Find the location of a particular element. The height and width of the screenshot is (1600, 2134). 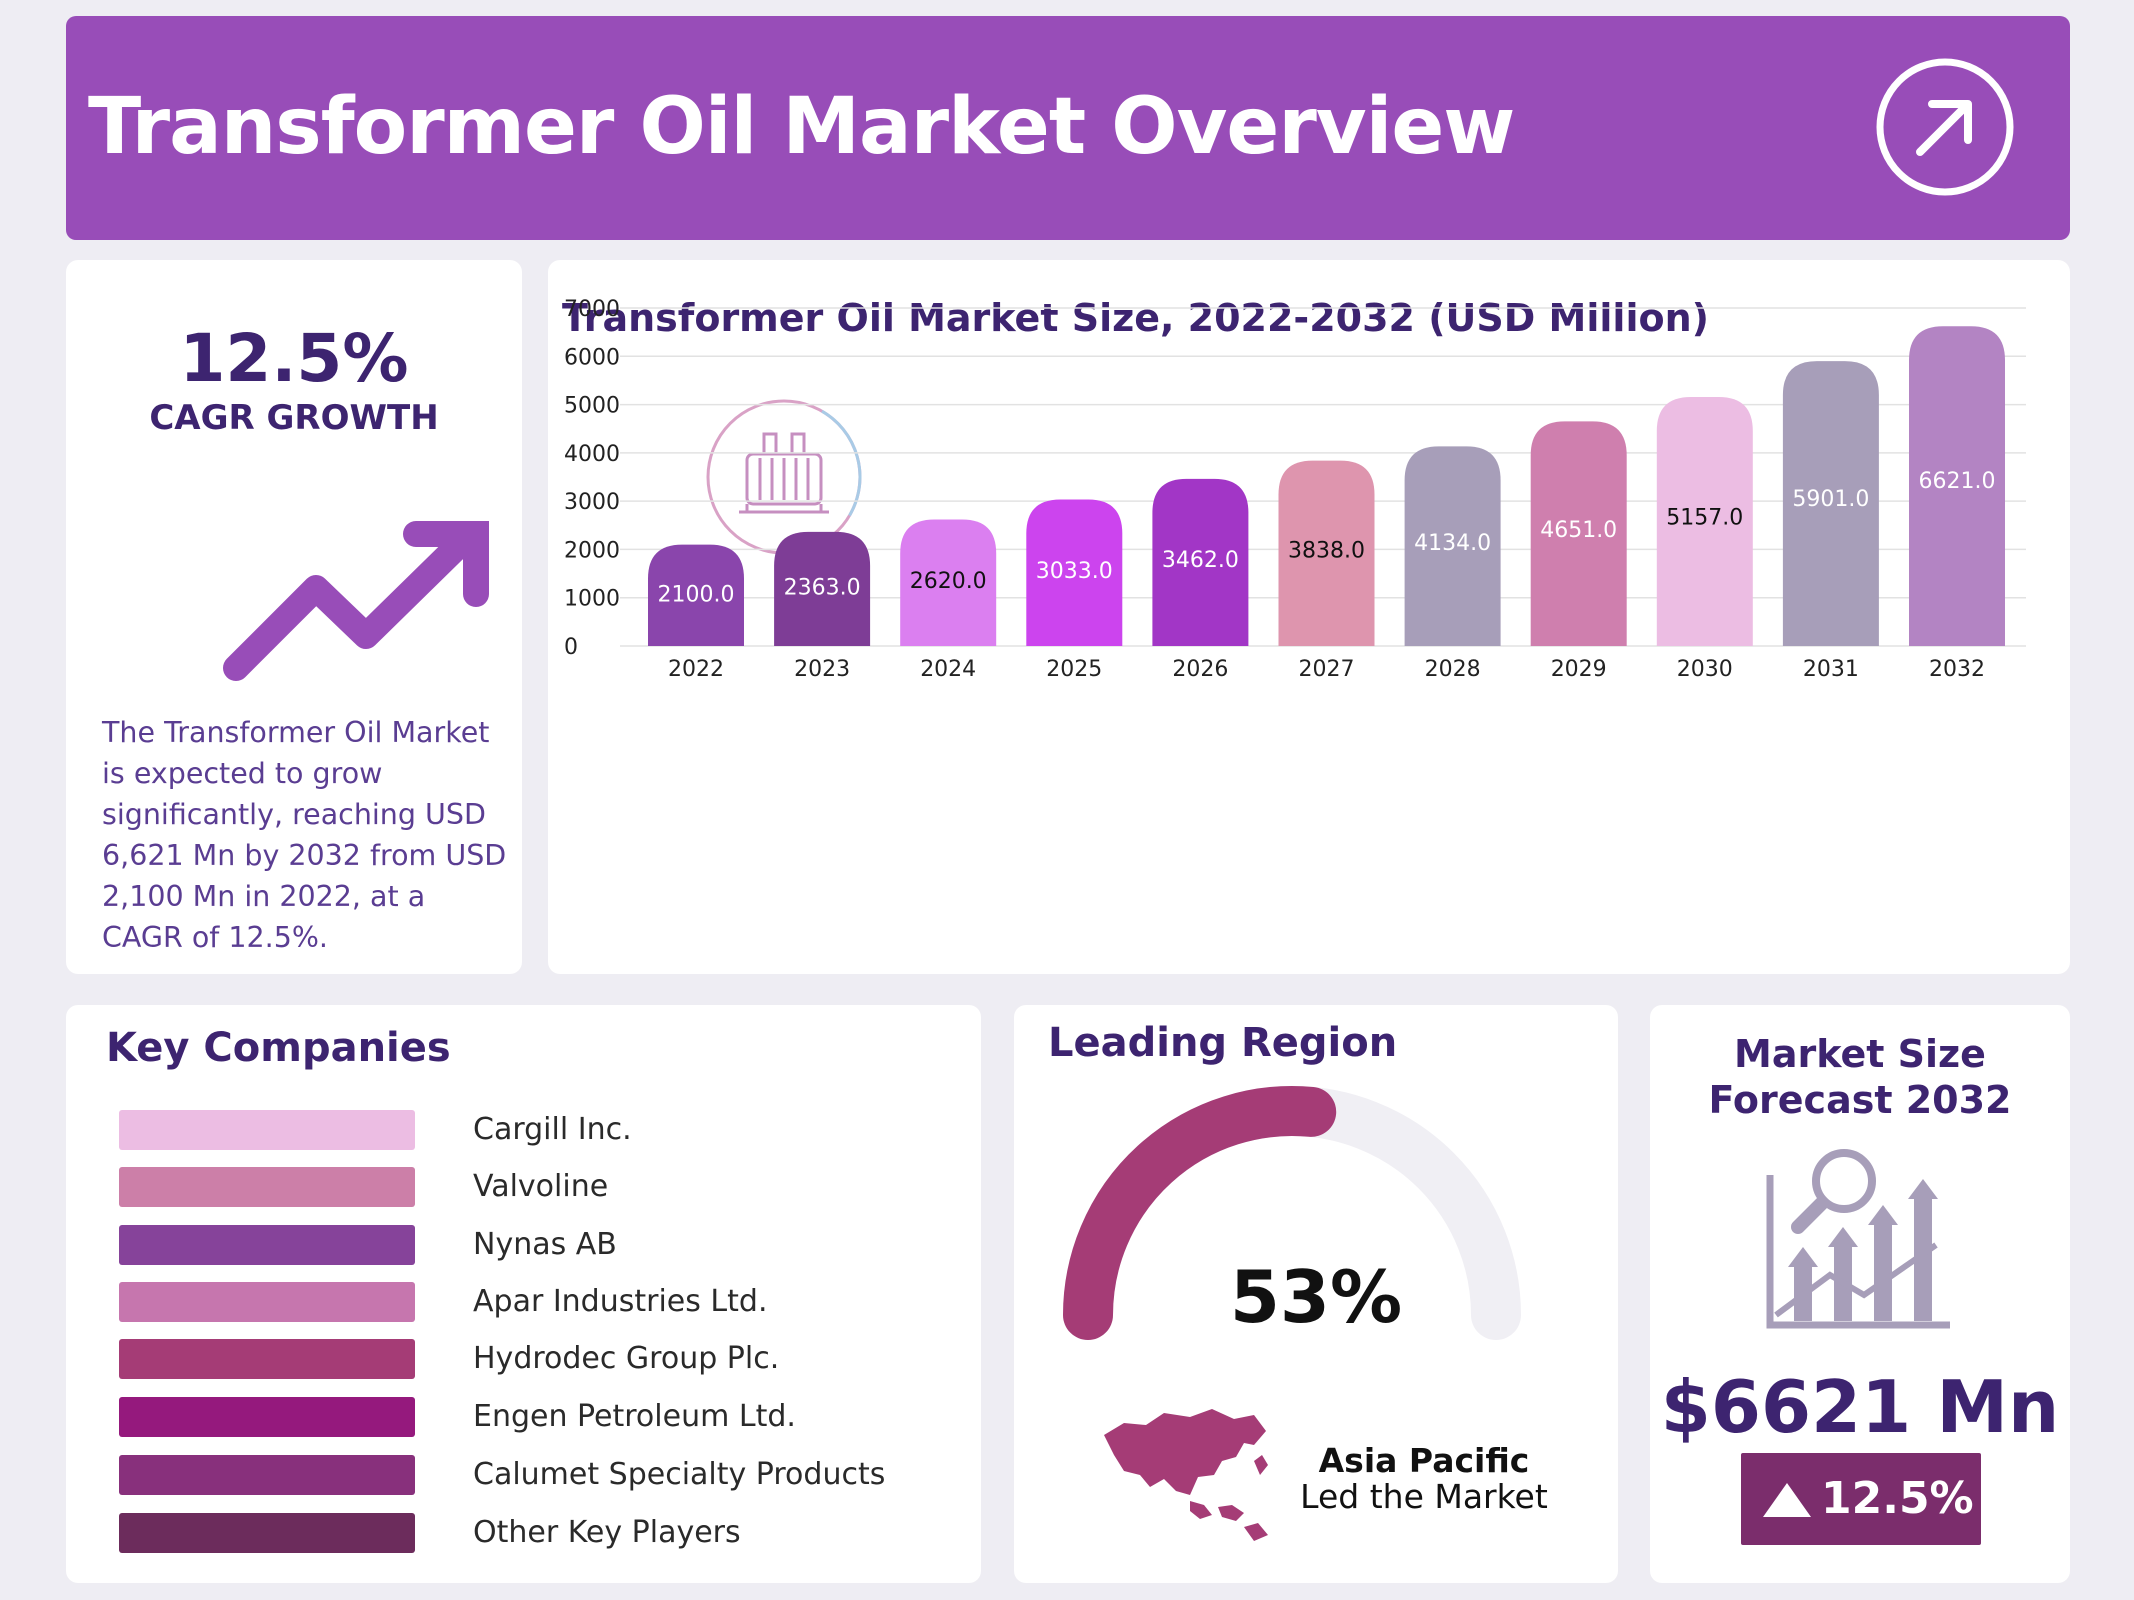

bar-value-label: 2363.0 is located at coordinates (822, 588).